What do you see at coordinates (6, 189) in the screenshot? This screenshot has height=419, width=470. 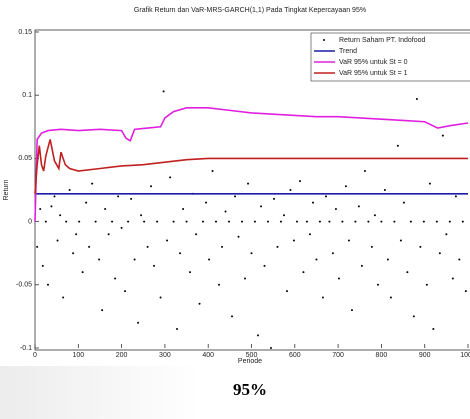 I see `y-axis-label: Return` at bounding box center [6, 189].